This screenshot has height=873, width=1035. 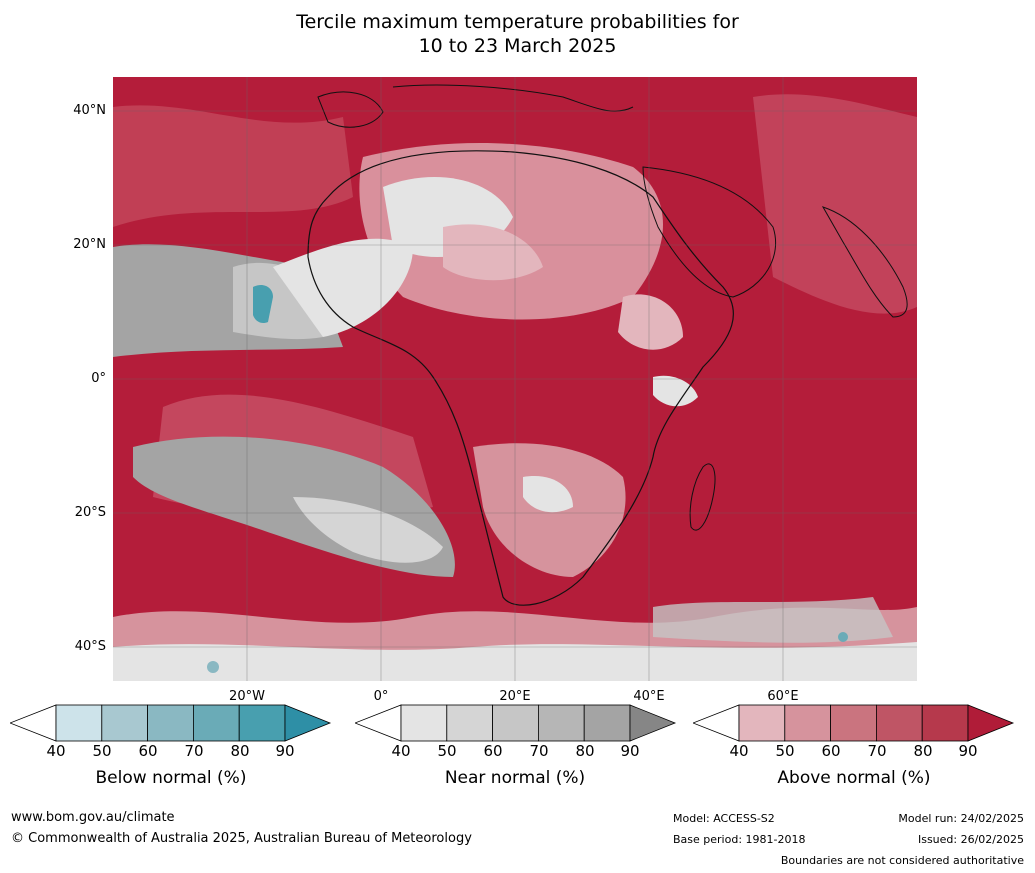 What do you see at coordinates (515, 778) in the screenshot?
I see `colorbar-near-label: Near normal (%)` at bounding box center [515, 778].